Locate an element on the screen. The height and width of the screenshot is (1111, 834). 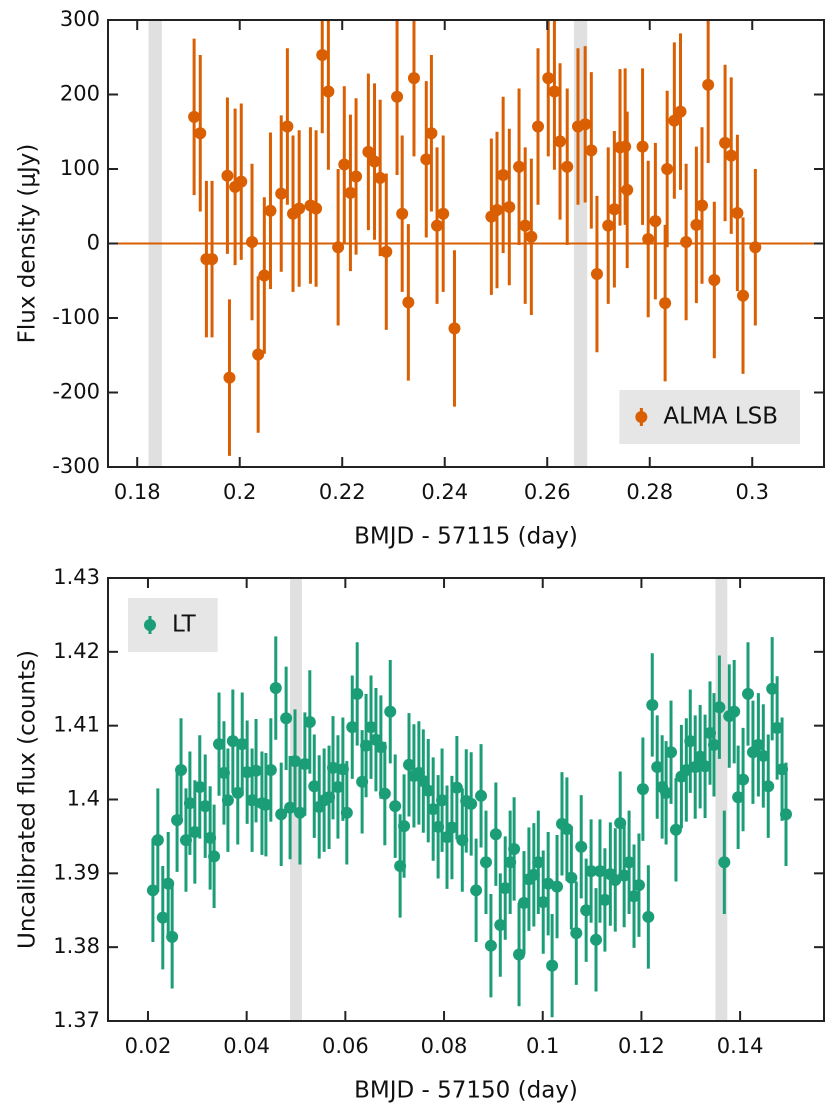
x-tick-label: 0.14 is located at coordinates (740, 1046).